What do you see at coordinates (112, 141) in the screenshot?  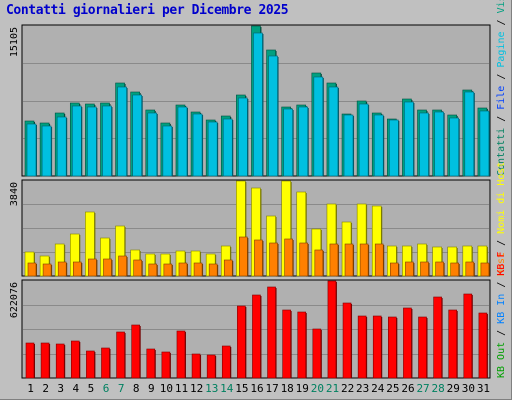 I see `pages-bar-6-shade` at bounding box center [112, 141].